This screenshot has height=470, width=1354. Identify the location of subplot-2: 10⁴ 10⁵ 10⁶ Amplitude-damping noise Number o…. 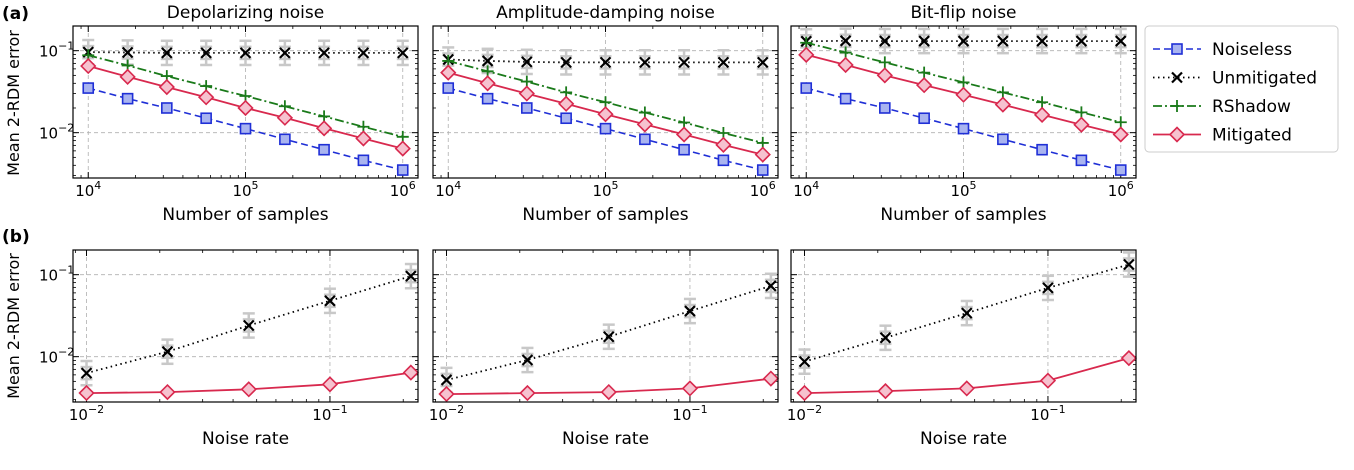
(605, 114).